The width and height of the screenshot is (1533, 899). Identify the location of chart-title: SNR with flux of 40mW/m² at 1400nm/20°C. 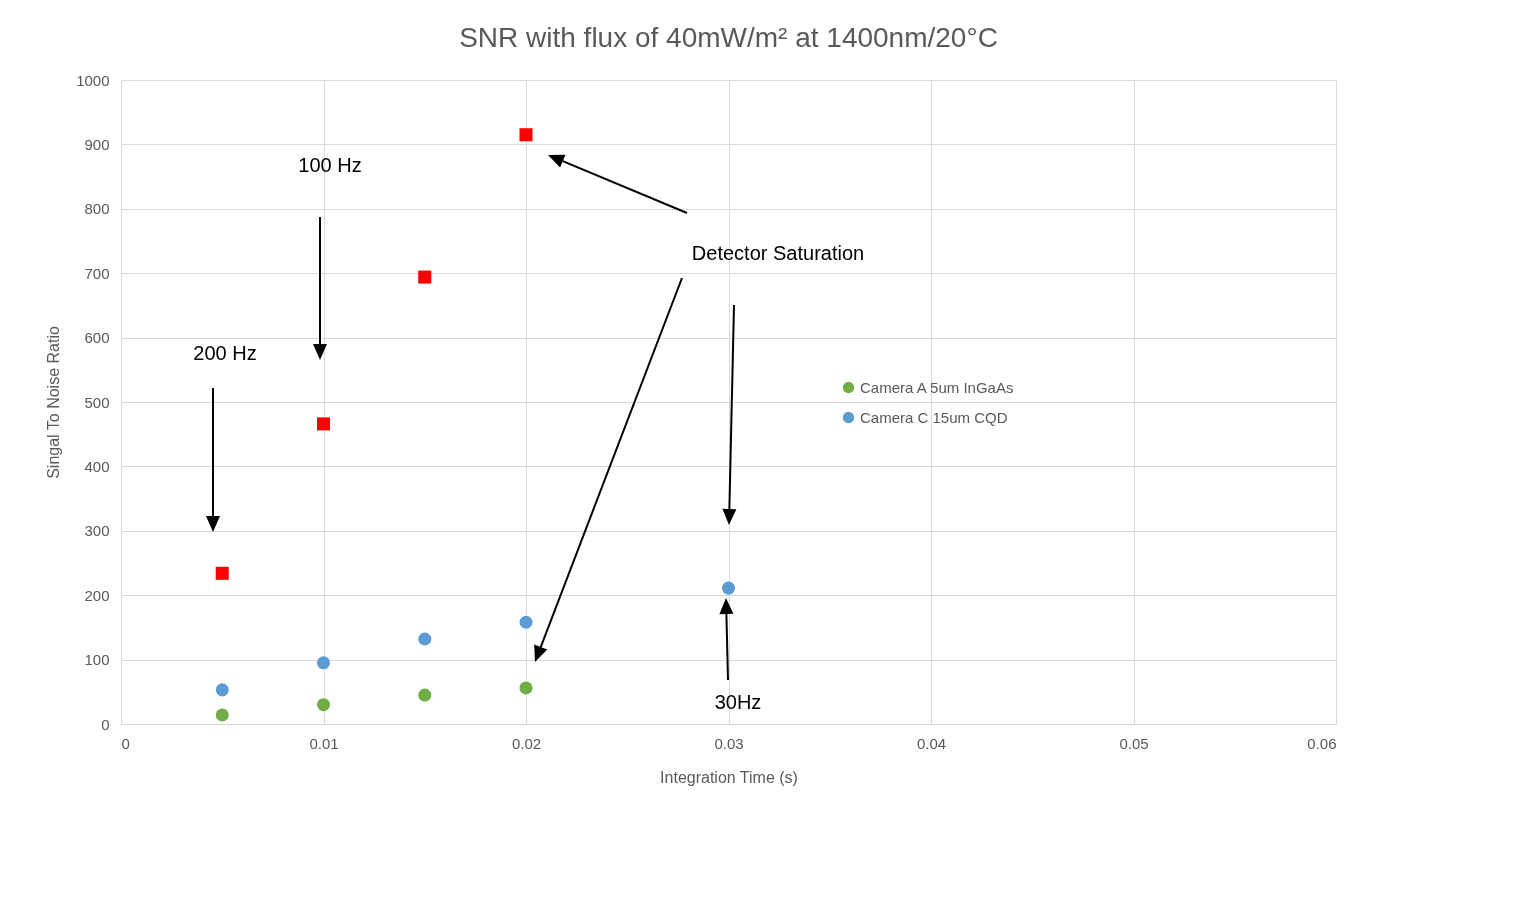
(728, 37).